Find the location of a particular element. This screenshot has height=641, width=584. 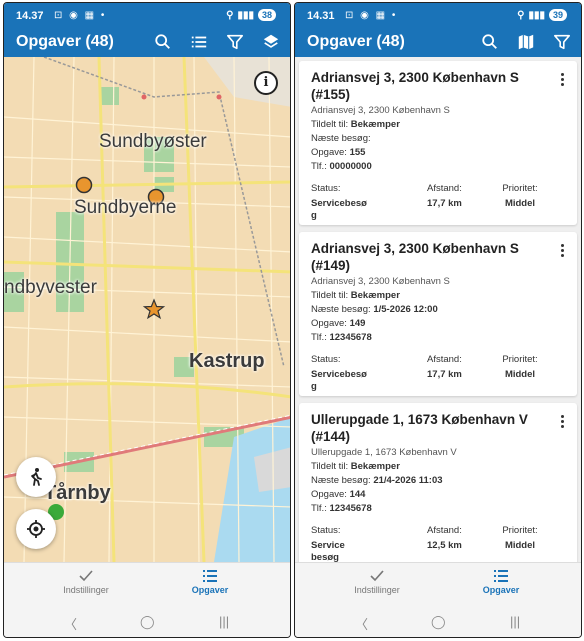

task-number-row: Opgave: 155 is located at coordinates (338, 152).